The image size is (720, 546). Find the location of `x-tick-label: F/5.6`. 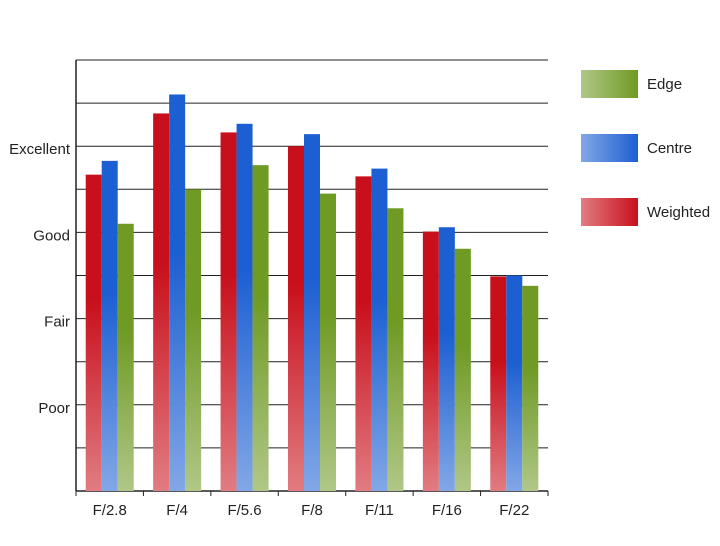

x-tick-label: F/5.6 is located at coordinates (244, 510).